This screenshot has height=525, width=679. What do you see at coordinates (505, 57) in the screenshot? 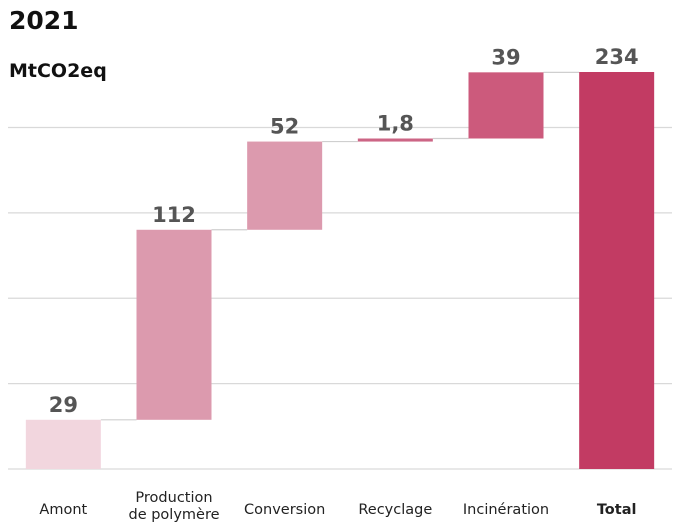
I see `value-label: 39` at bounding box center [505, 57].